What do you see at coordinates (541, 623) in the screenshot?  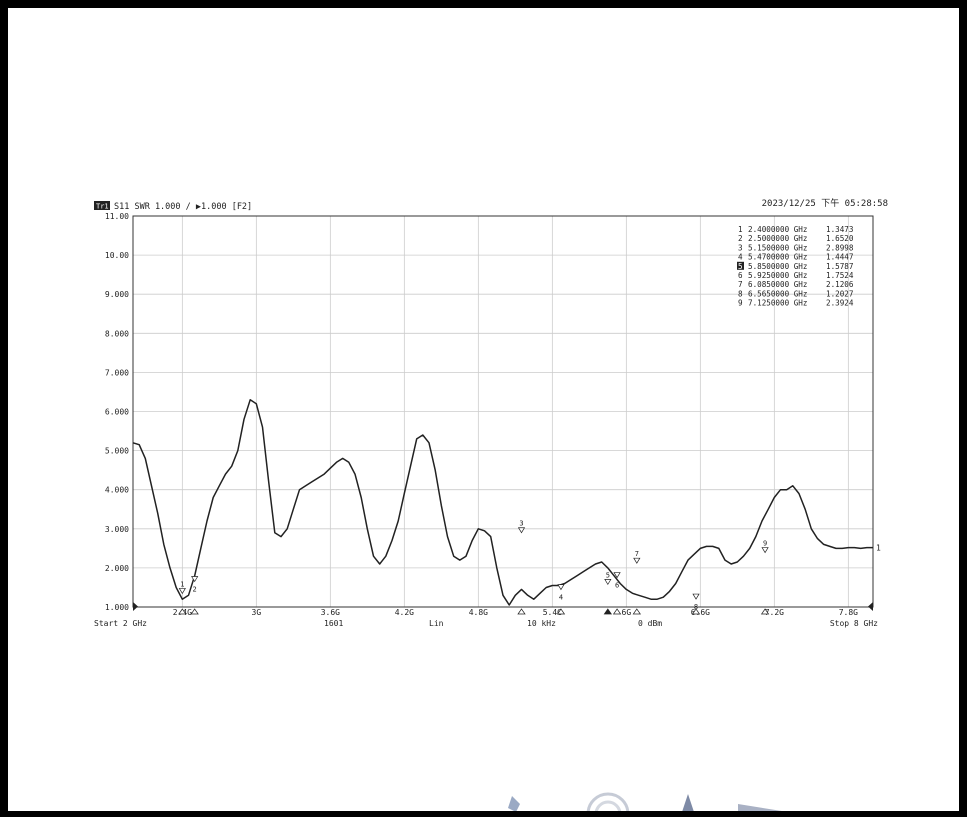 I see `if-bandwidth: 10 kHz` at bounding box center [541, 623].